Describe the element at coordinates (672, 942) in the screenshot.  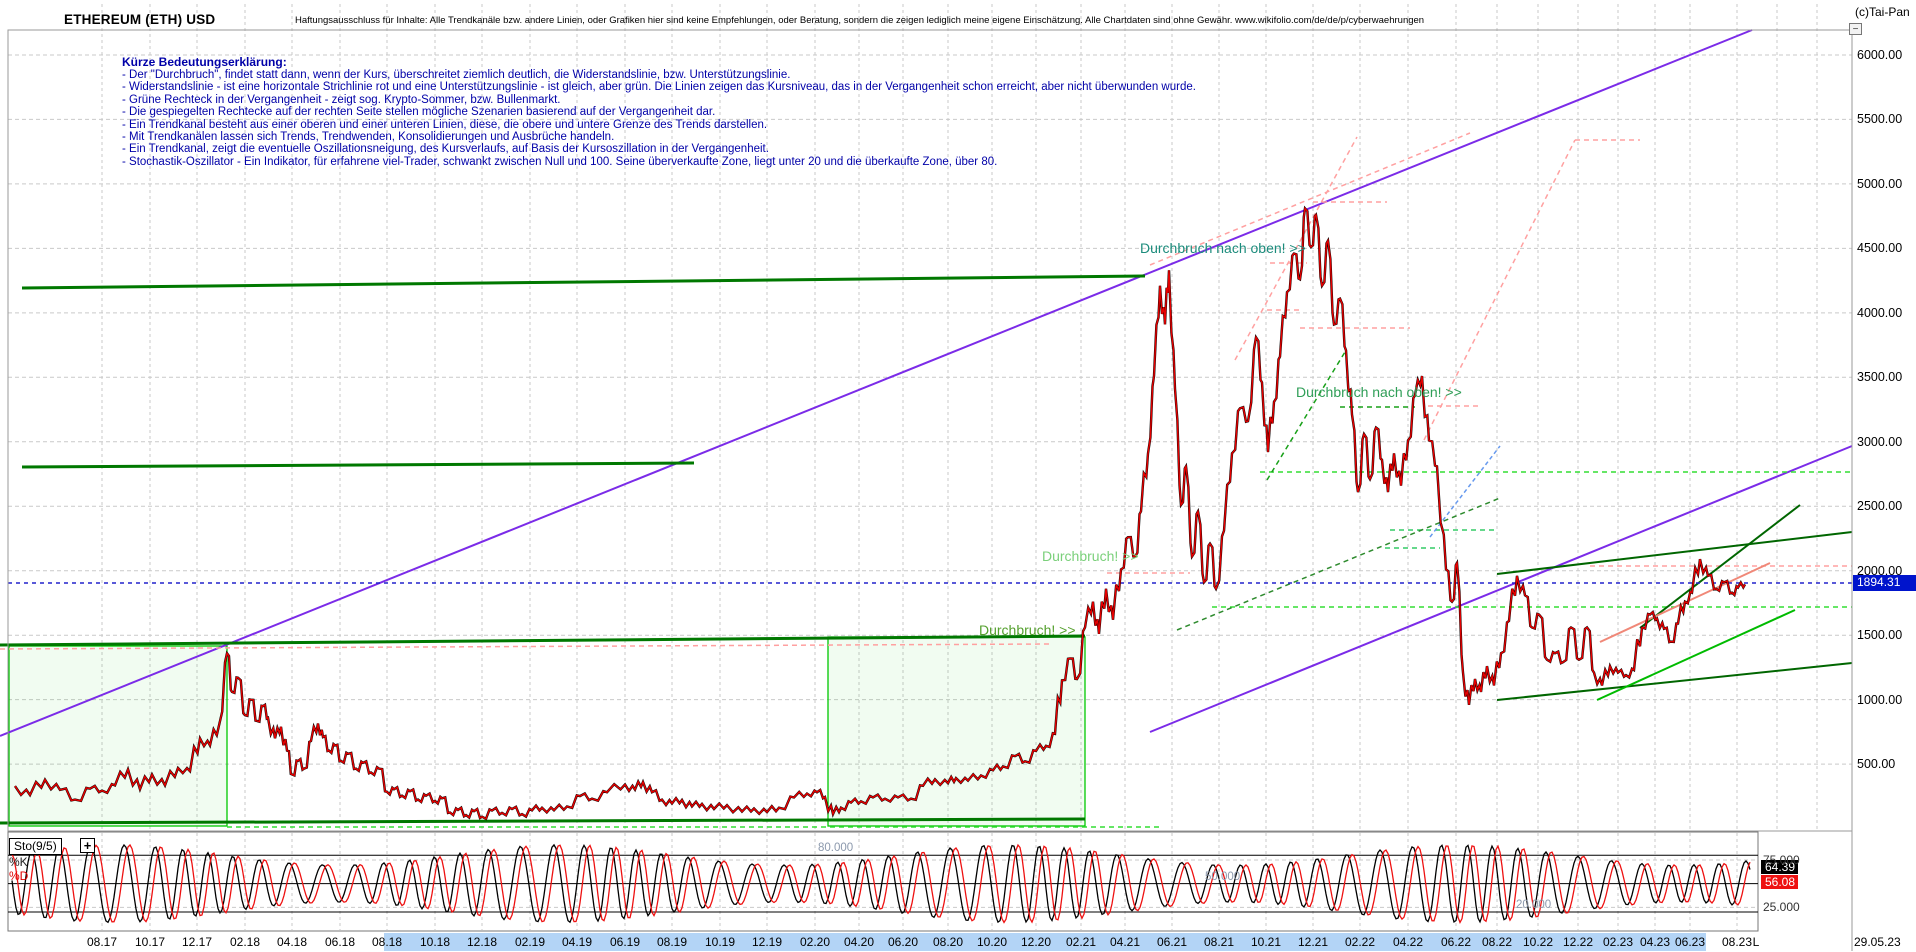
I see `date-label: 08.19` at that location.